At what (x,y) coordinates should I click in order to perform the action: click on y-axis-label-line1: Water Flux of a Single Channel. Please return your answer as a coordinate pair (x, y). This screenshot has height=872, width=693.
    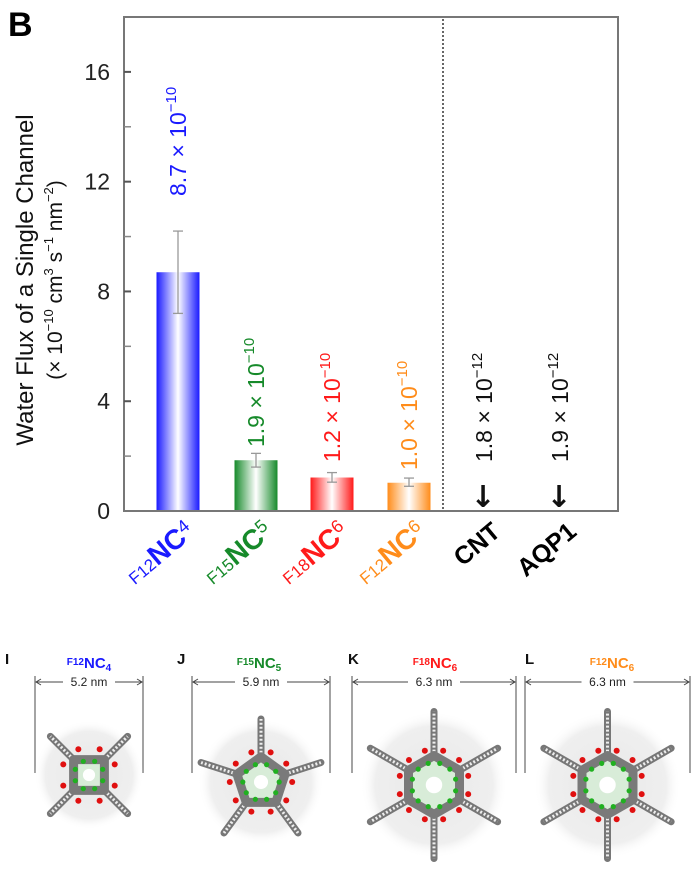
    Looking at the image, I should click on (25, 279).